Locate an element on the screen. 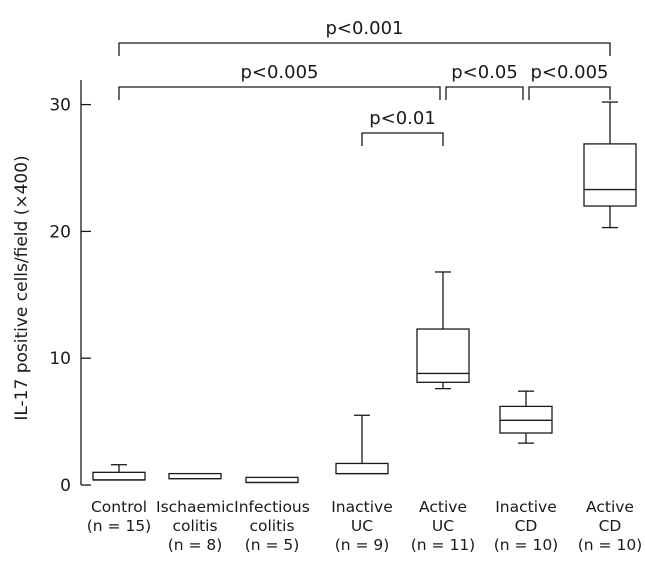  y-tick-label-30: 30 is located at coordinates (60, 106).